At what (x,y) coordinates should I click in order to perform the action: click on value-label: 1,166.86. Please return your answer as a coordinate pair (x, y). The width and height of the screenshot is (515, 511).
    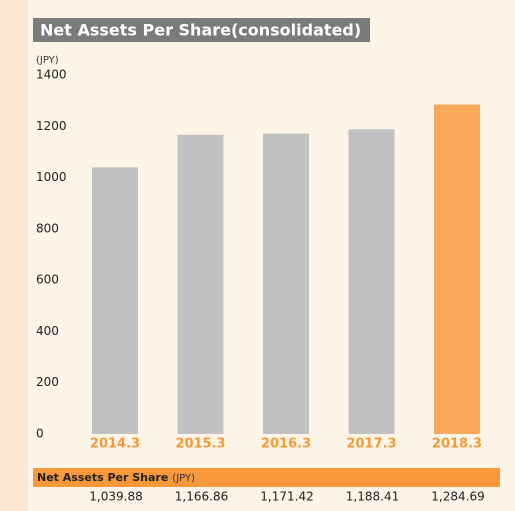
    Looking at the image, I should click on (201, 497).